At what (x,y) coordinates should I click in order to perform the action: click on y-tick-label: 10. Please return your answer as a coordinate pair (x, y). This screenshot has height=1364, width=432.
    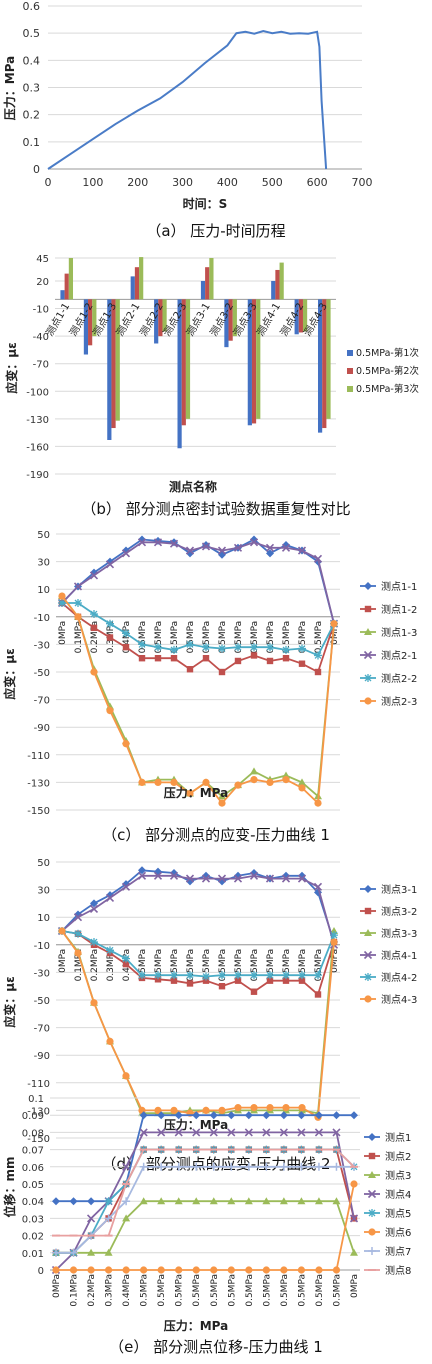
    Looking at the image, I should click on (43, 590).